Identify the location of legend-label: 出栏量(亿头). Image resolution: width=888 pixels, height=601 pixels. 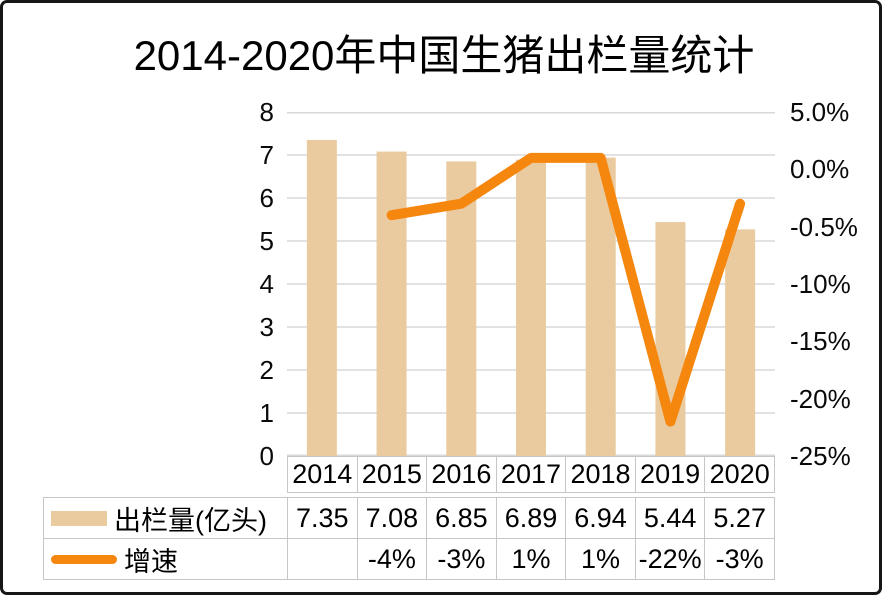
(190, 520).